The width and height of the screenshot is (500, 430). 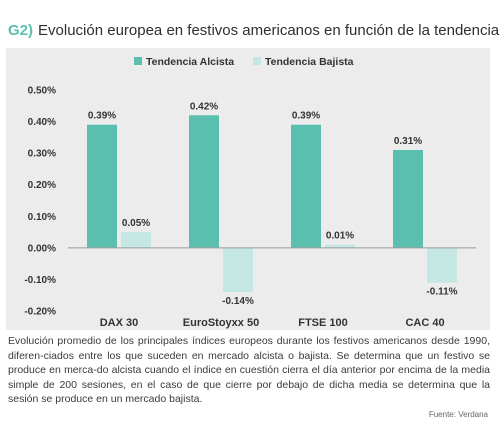 I want to click on data-label: 0.01%, so click(x=340, y=236).